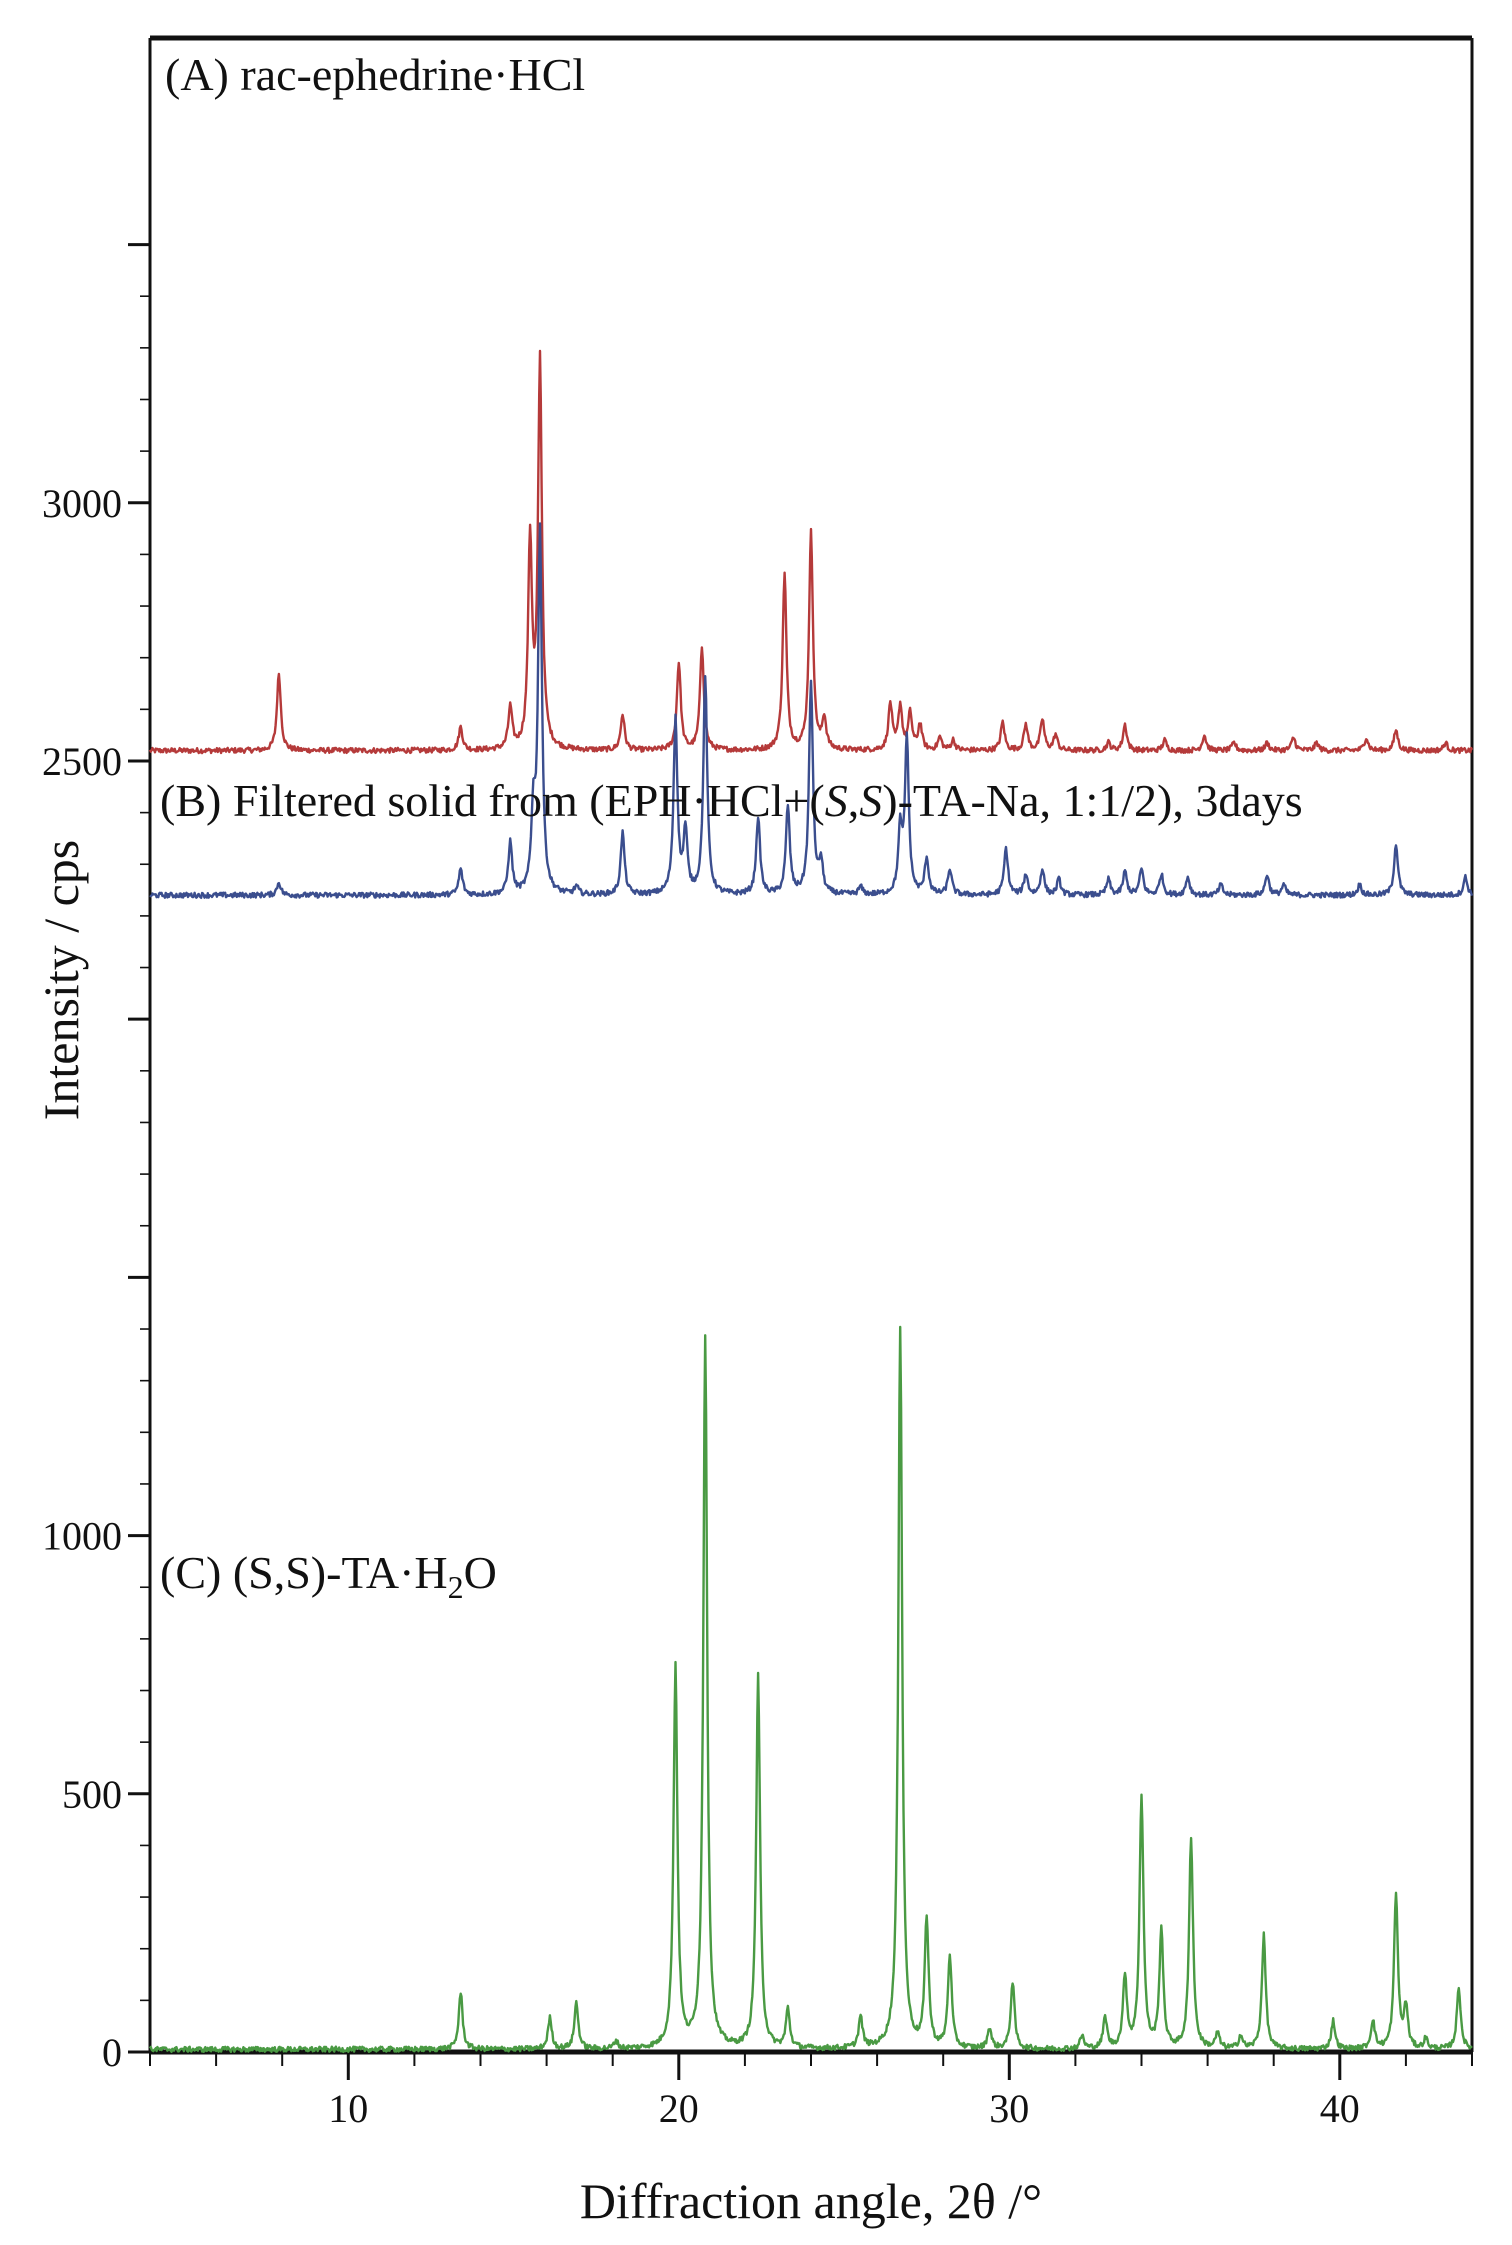 Image resolution: width=1512 pixels, height=2245 pixels. Describe the element at coordinates (811, 710) in the screenshot. I see `series-line-b` at that location.